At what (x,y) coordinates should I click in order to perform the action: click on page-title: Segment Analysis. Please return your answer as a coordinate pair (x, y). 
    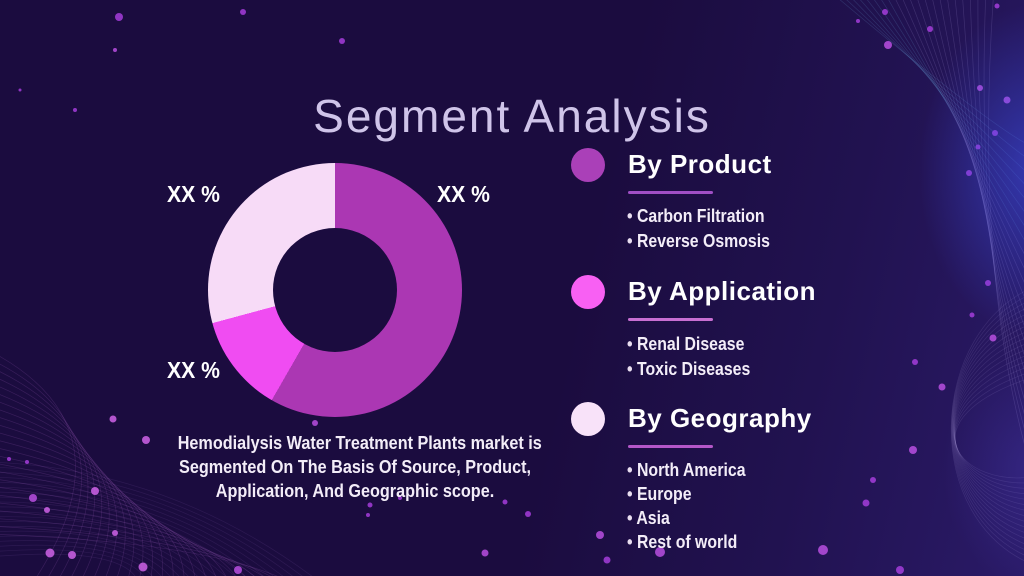
    Looking at the image, I should click on (512, 115).